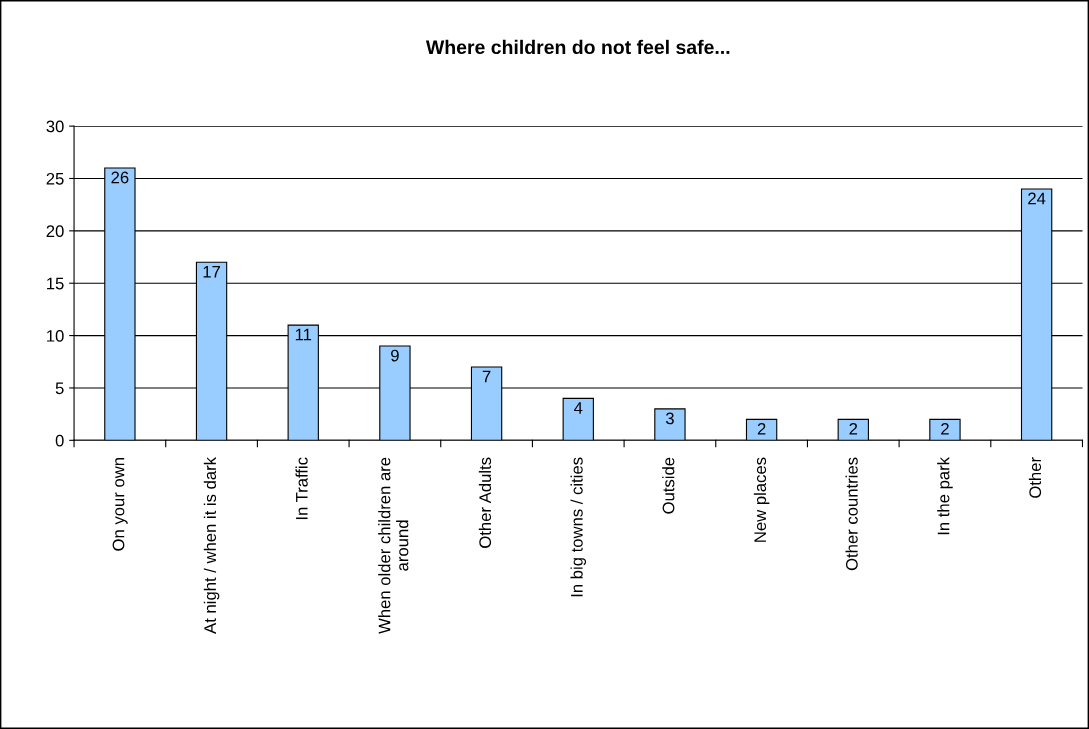 The width and height of the screenshot is (1089, 729). Describe the element at coordinates (55, 231) in the screenshot. I see `y-tick-label: 20` at that location.